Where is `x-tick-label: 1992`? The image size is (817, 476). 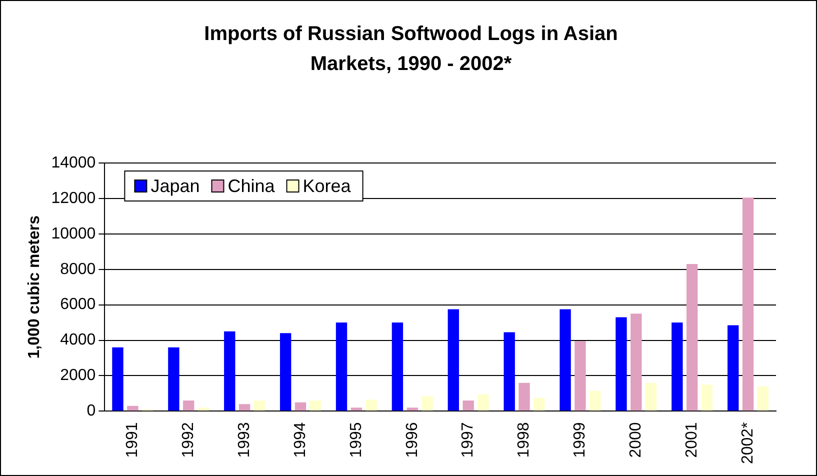 x-tick-label: 1992 is located at coordinates (189, 440).